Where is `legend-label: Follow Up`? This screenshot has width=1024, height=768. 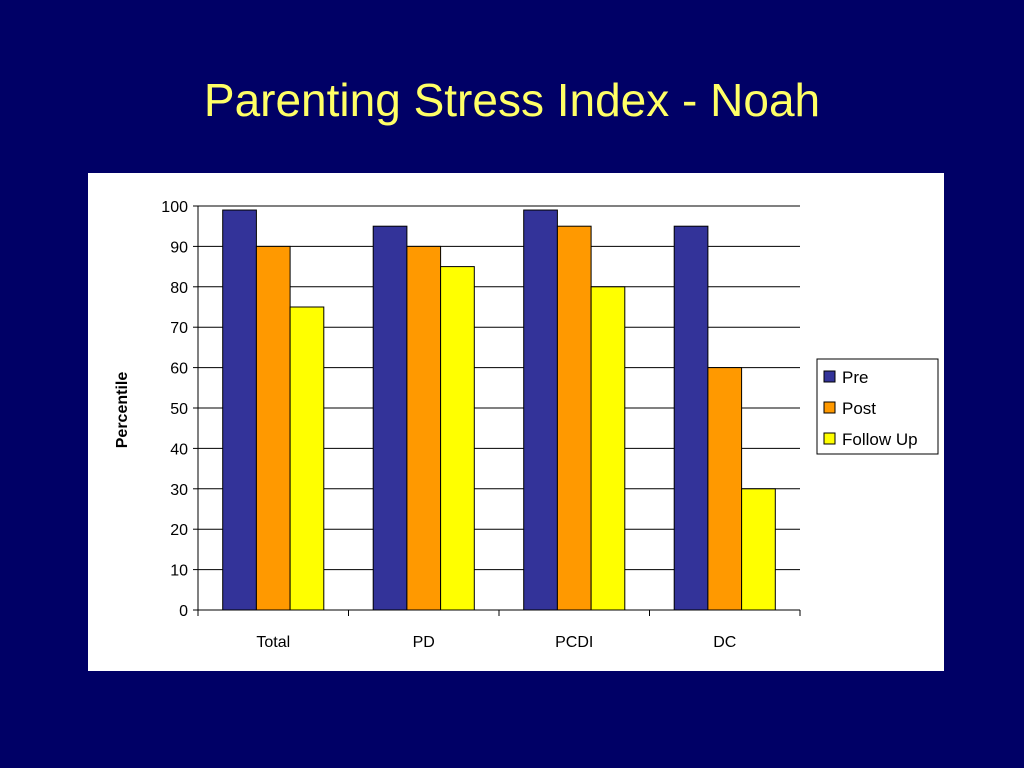
legend-label: Follow Up is located at coordinates (880, 439).